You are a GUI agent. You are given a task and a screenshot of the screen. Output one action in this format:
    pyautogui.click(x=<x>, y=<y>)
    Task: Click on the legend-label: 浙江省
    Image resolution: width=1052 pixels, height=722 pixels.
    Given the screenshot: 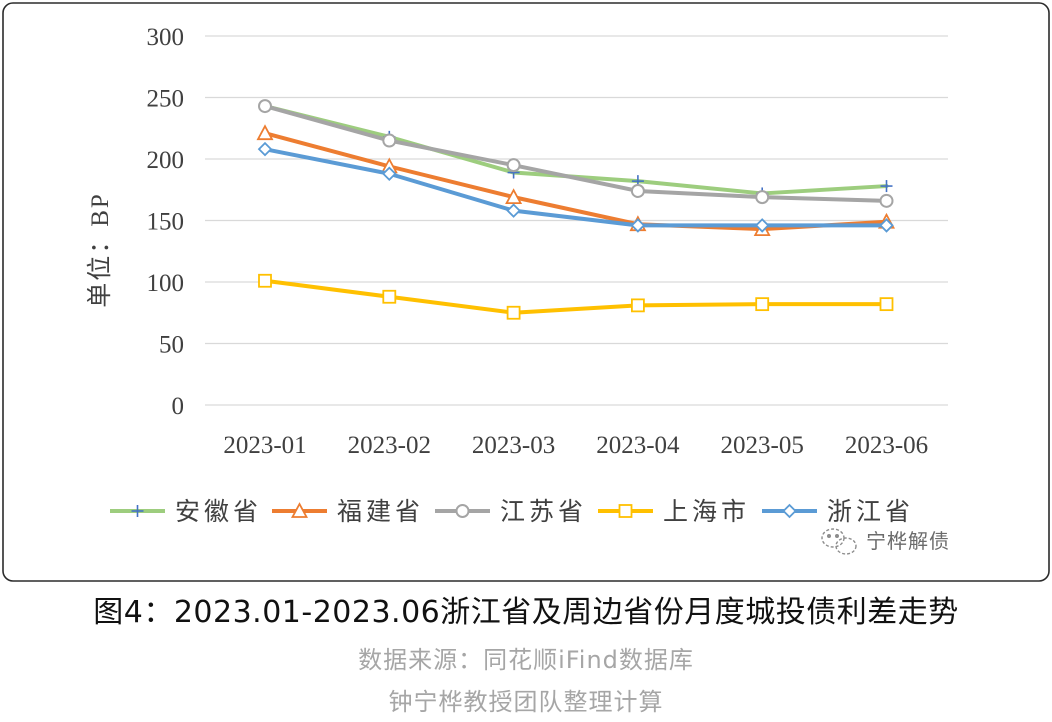 What is the action you would take?
    pyautogui.click(x=870, y=512)
    